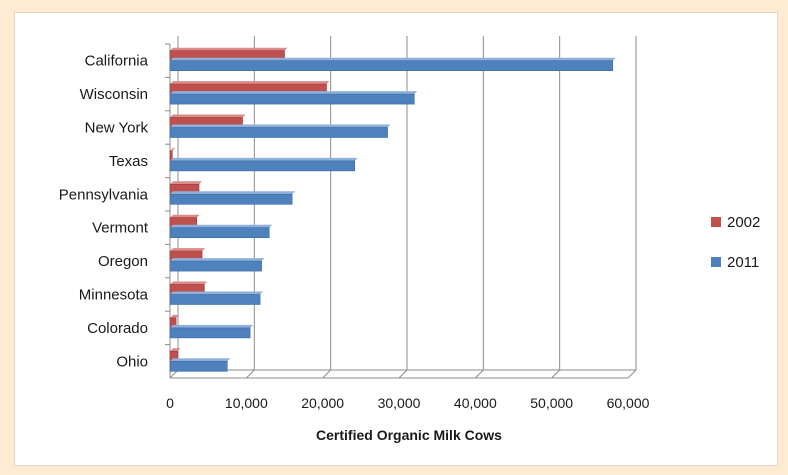  I want to click on x-tick-label-1: 10,000, so click(246, 403).